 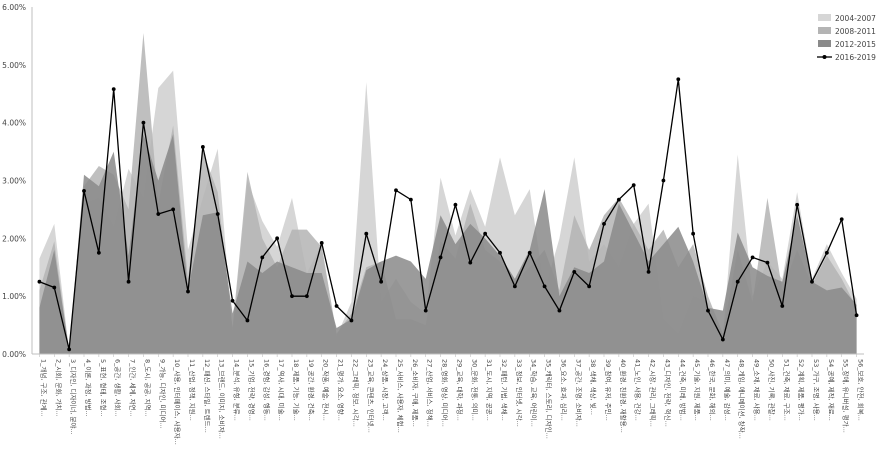 What do you see at coordinates (855, 57) in the screenshot?
I see `legend-label: 2016-2019` at bounding box center [855, 57].